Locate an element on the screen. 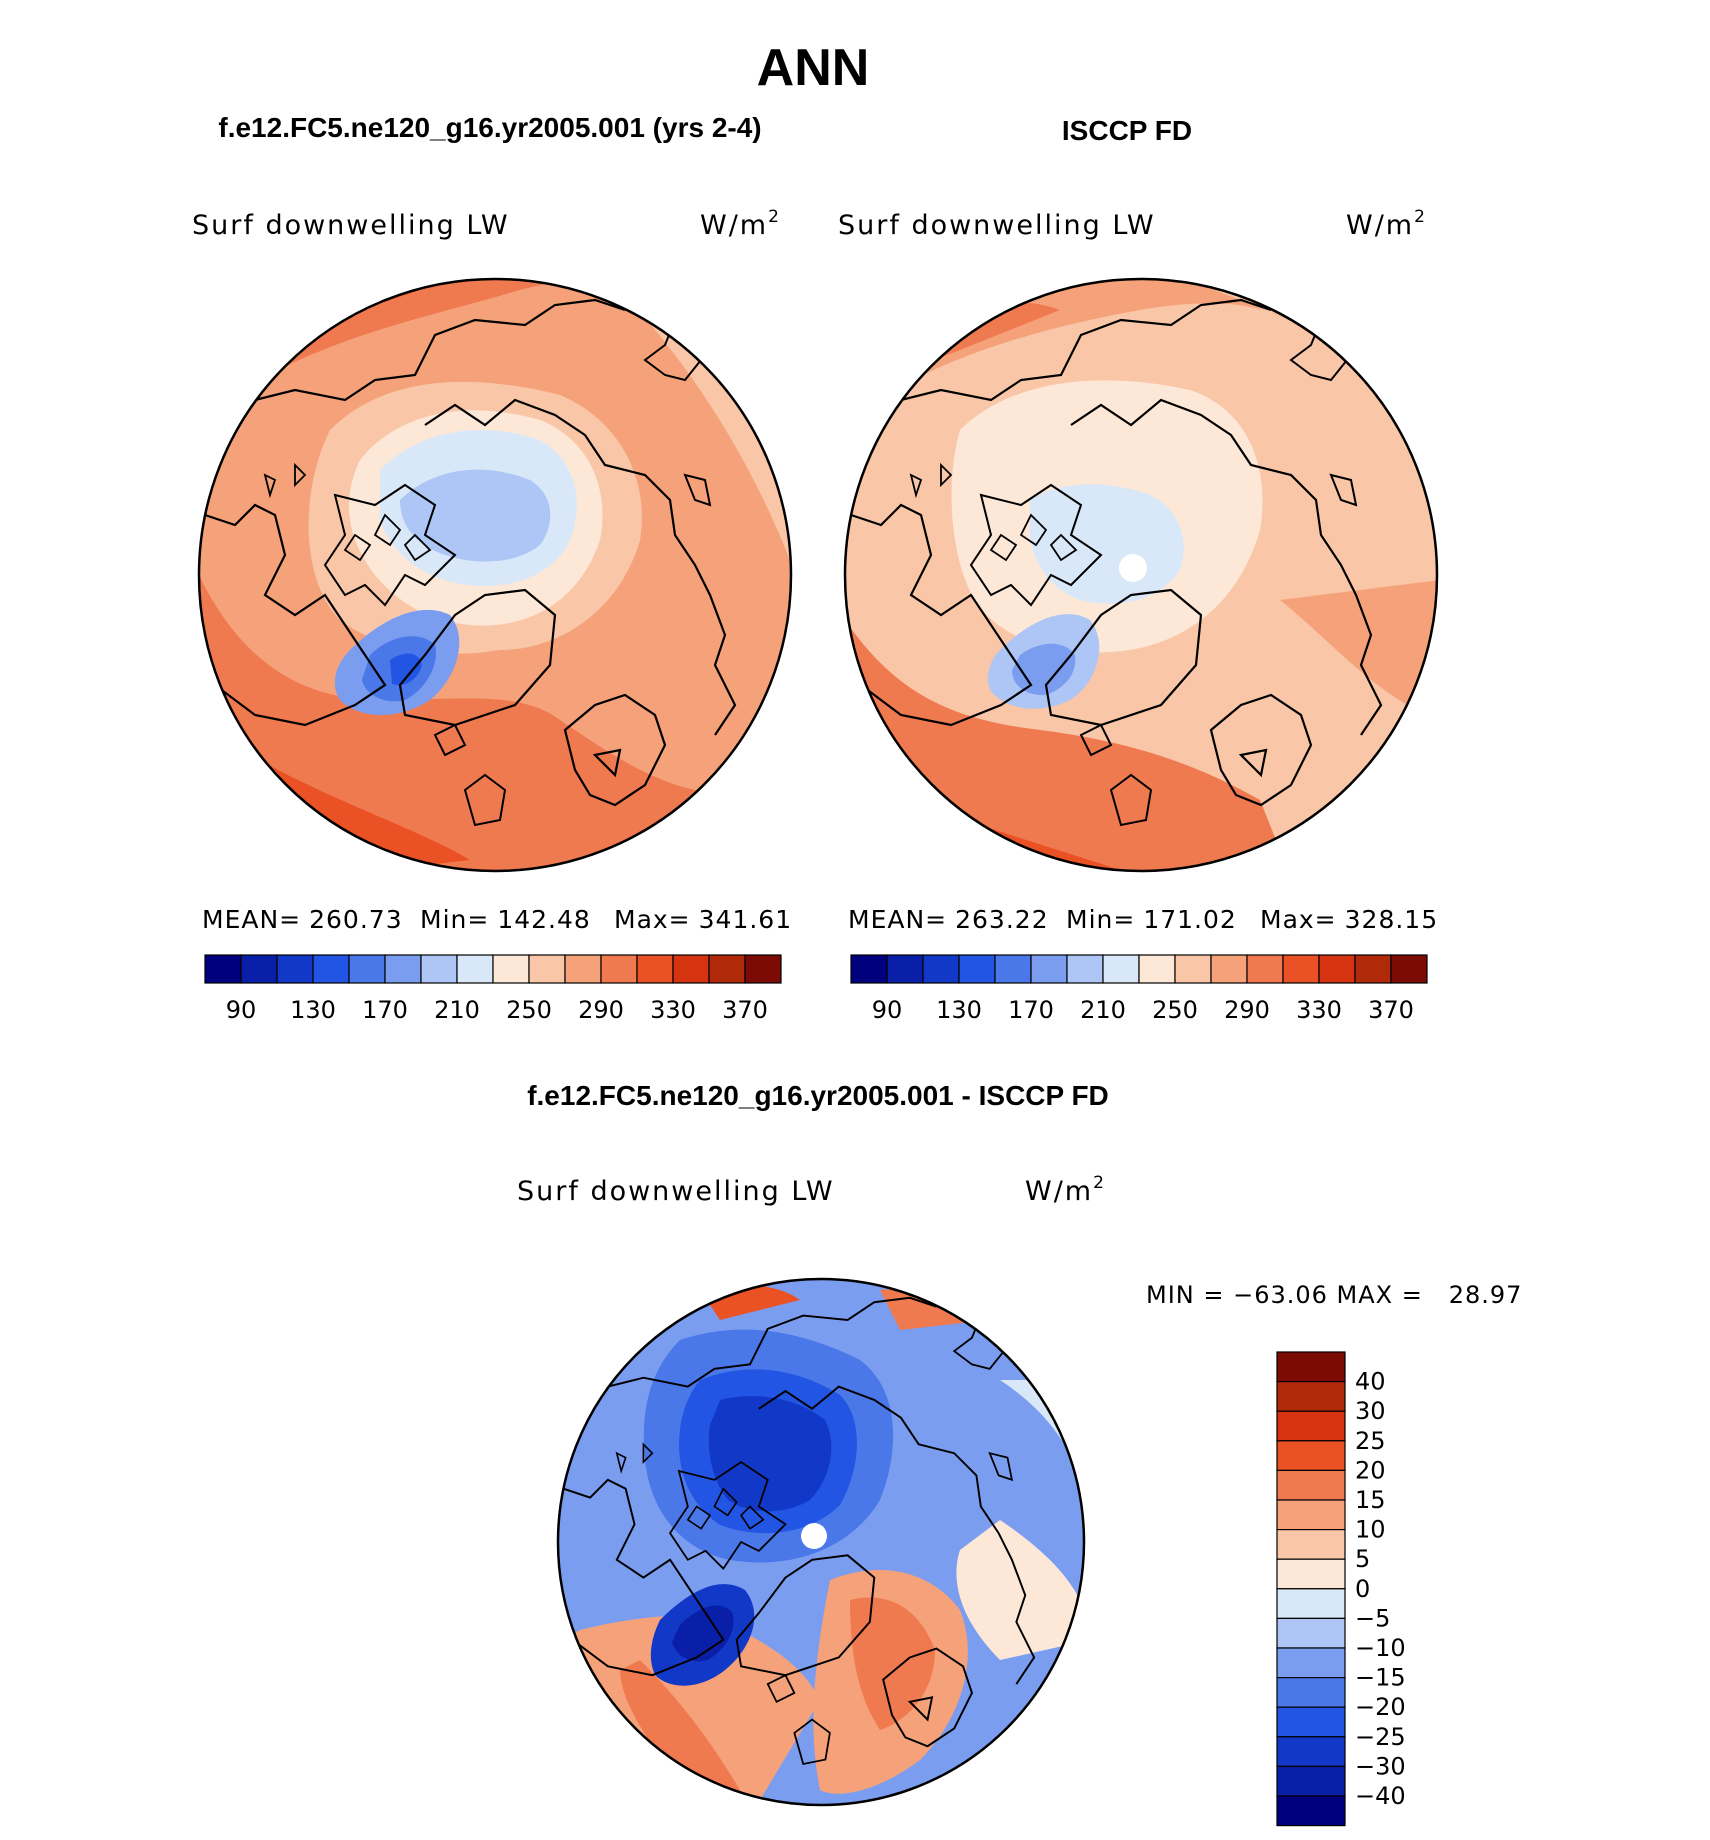 The width and height of the screenshot is (1710, 1840). model-map is located at coordinates (495, 575).